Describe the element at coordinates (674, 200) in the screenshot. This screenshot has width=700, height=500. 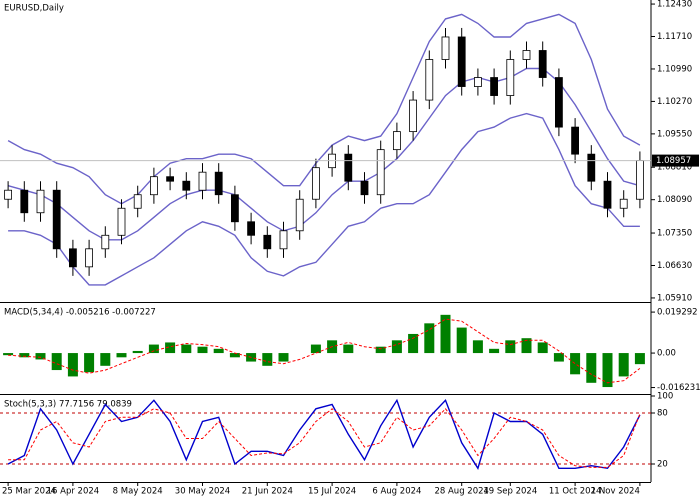
I see `y-tick-label: 1.08090` at that location.